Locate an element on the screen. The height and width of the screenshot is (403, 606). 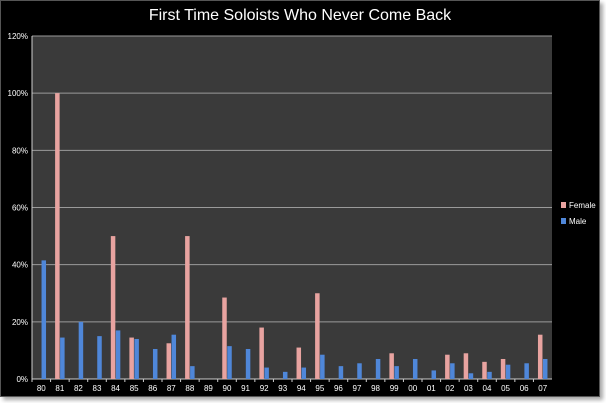
x-tick-label: 97 is located at coordinates (357, 388).